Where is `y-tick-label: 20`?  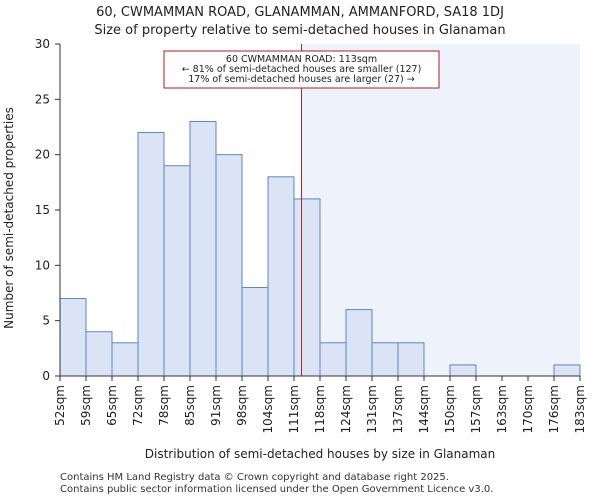 y-tick-label: 20 is located at coordinates (42, 155).